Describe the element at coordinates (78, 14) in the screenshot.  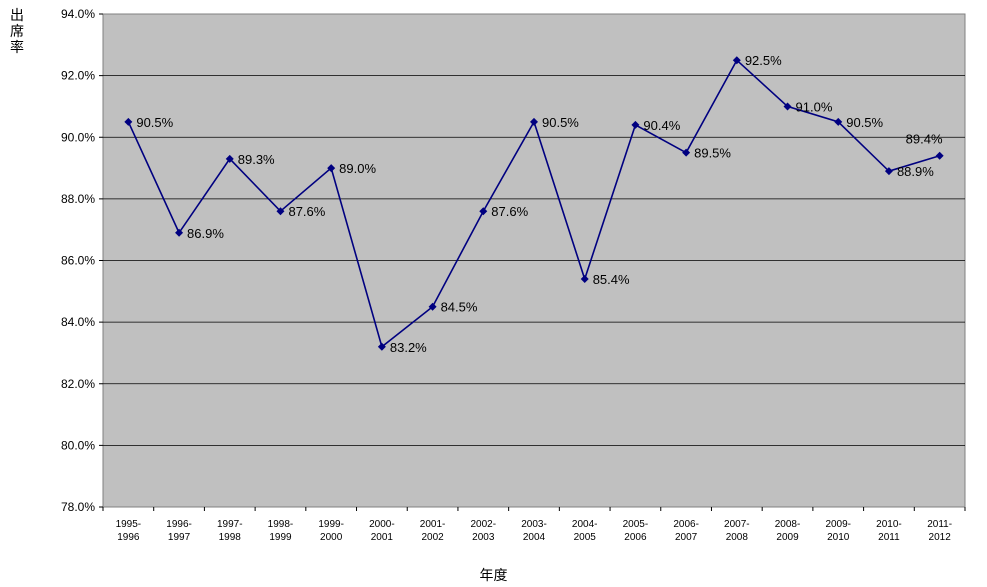
I see `y-tick-label: 94.0%` at that location.